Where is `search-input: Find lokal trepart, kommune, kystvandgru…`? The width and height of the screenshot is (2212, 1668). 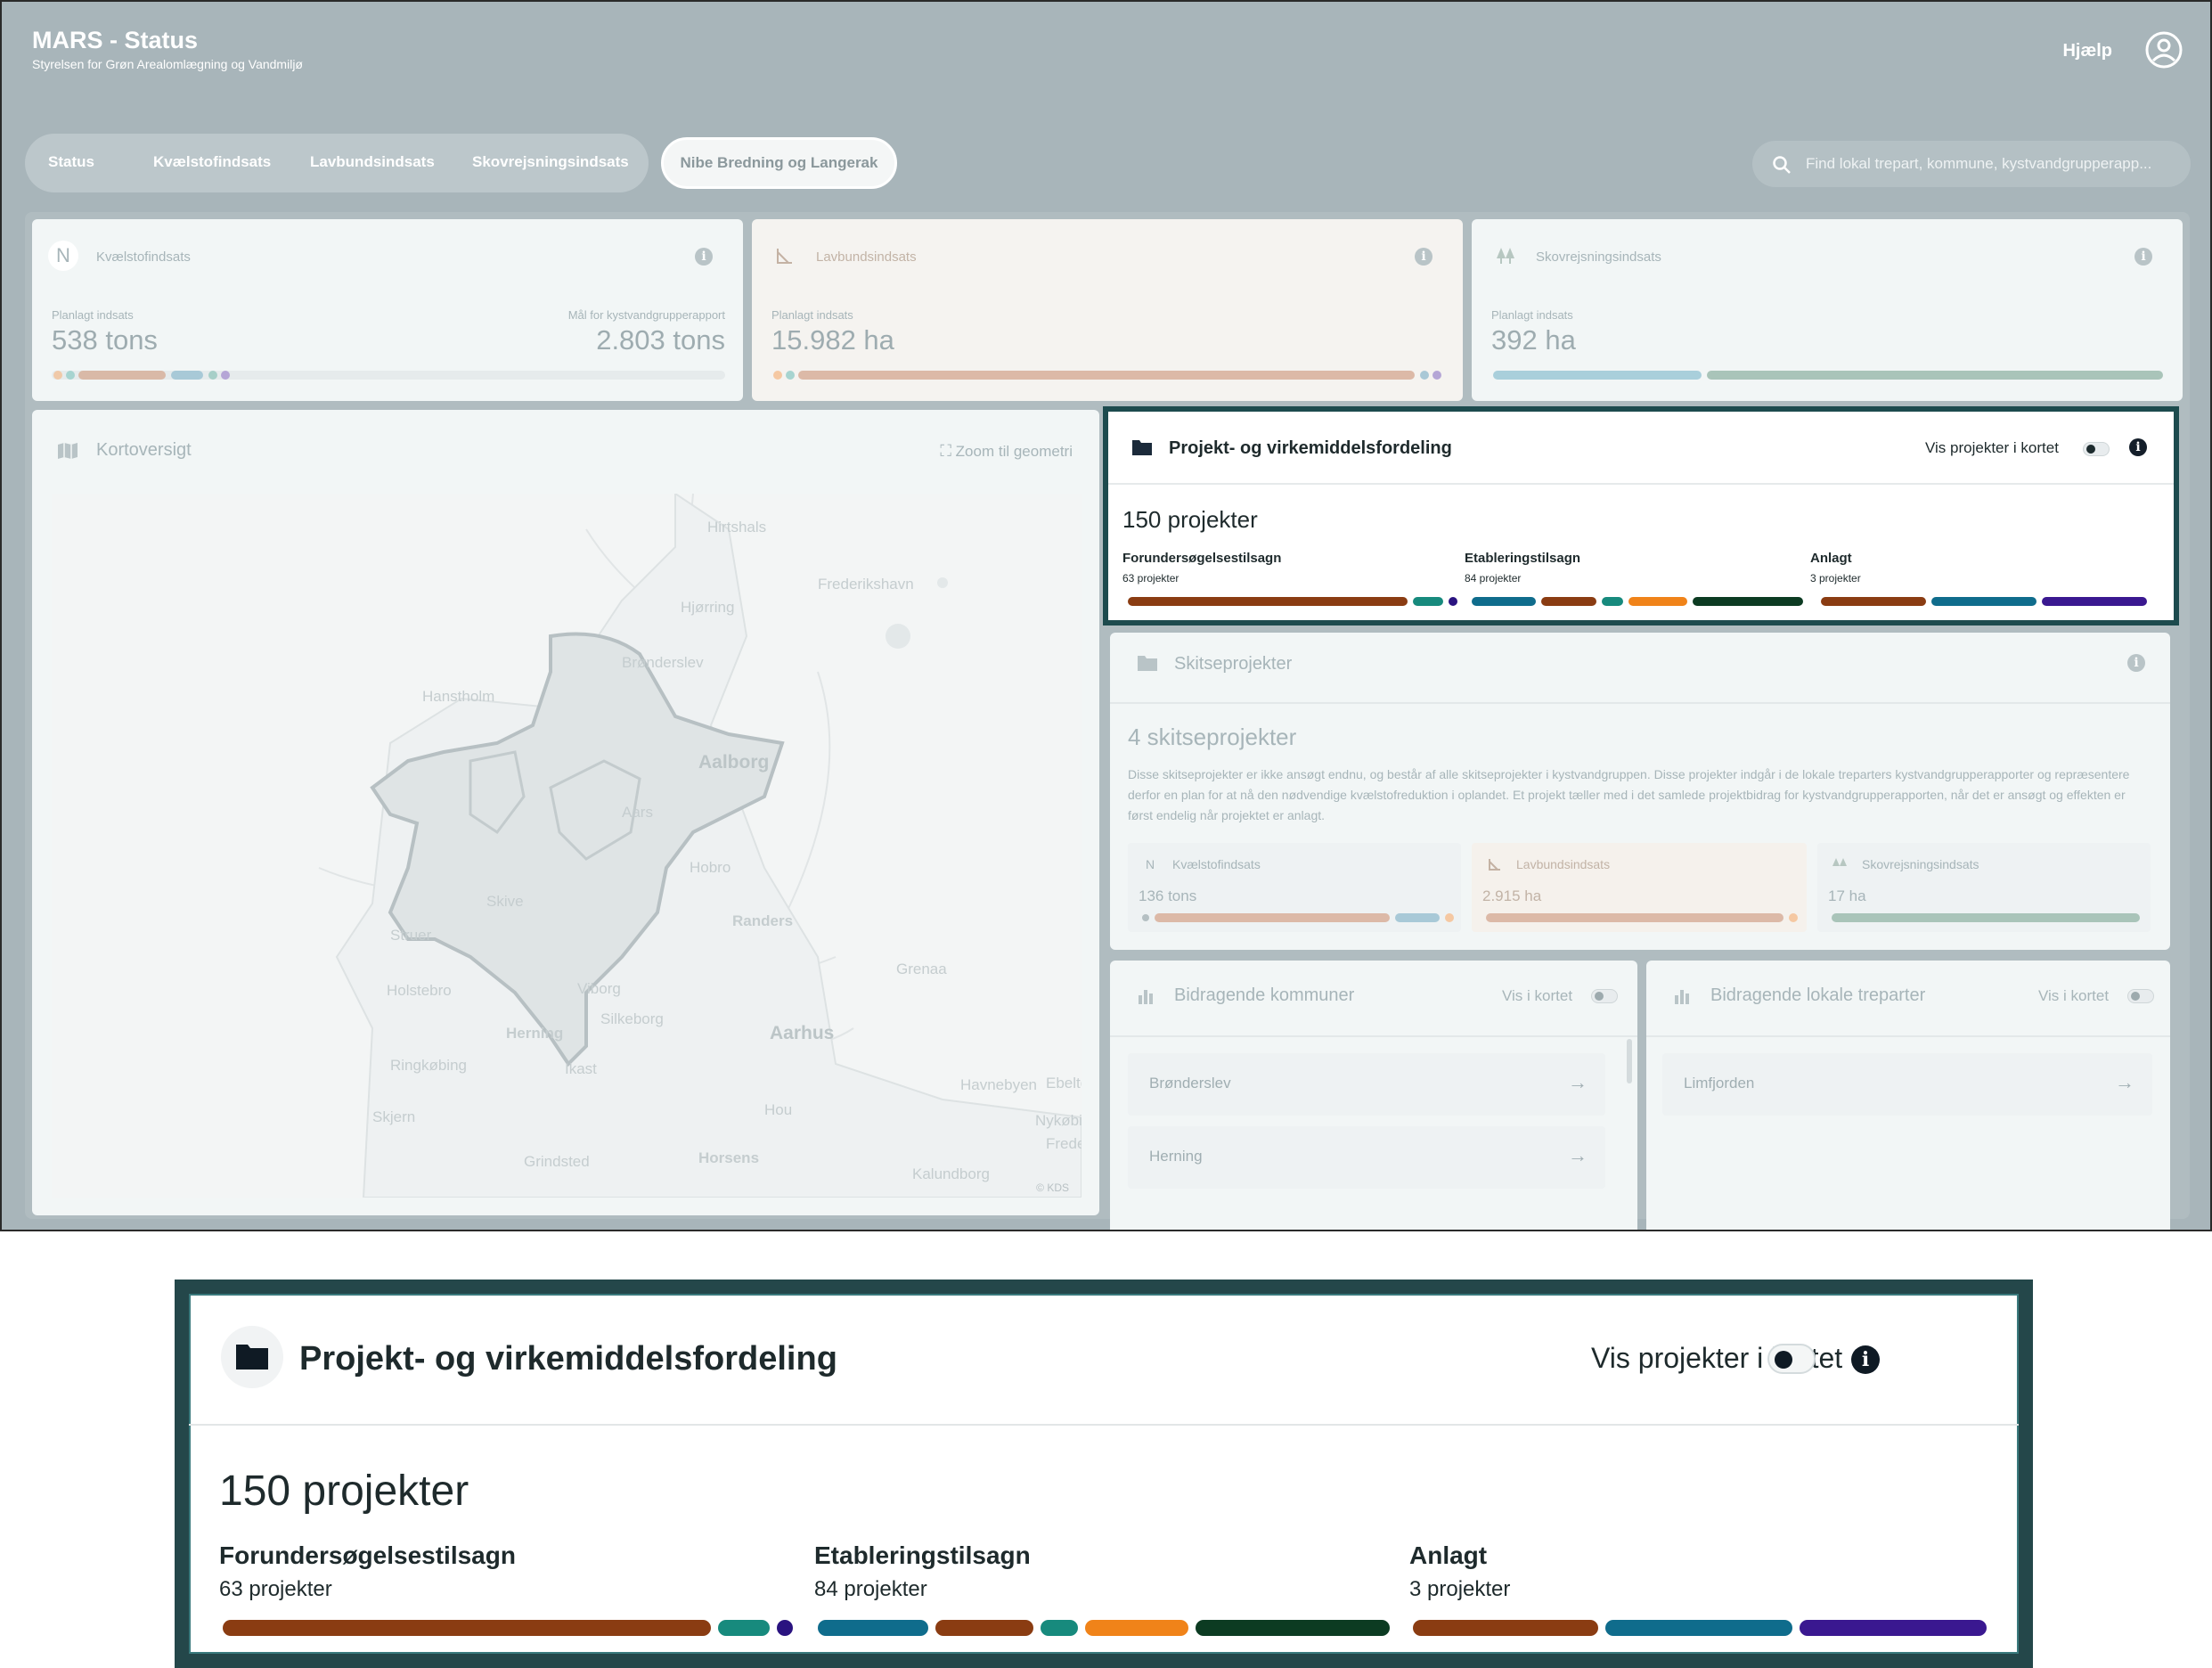 search-input: Find lokal trepart, kommune, kystvandgru… is located at coordinates (1972, 164).